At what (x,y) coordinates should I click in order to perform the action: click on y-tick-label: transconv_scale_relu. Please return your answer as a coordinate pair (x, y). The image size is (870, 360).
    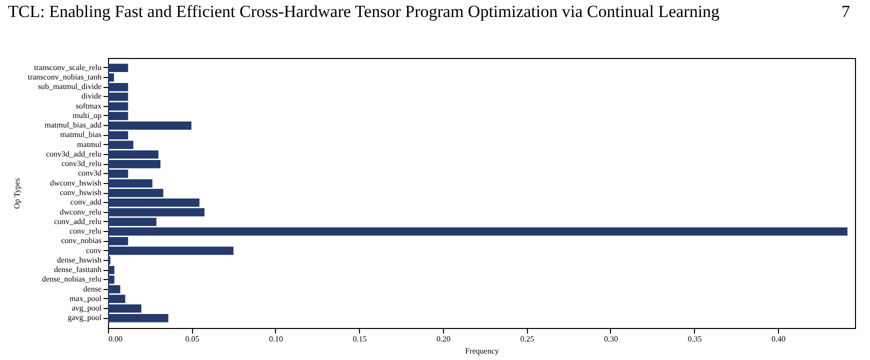
    Looking at the image, I should click on (68, 67).